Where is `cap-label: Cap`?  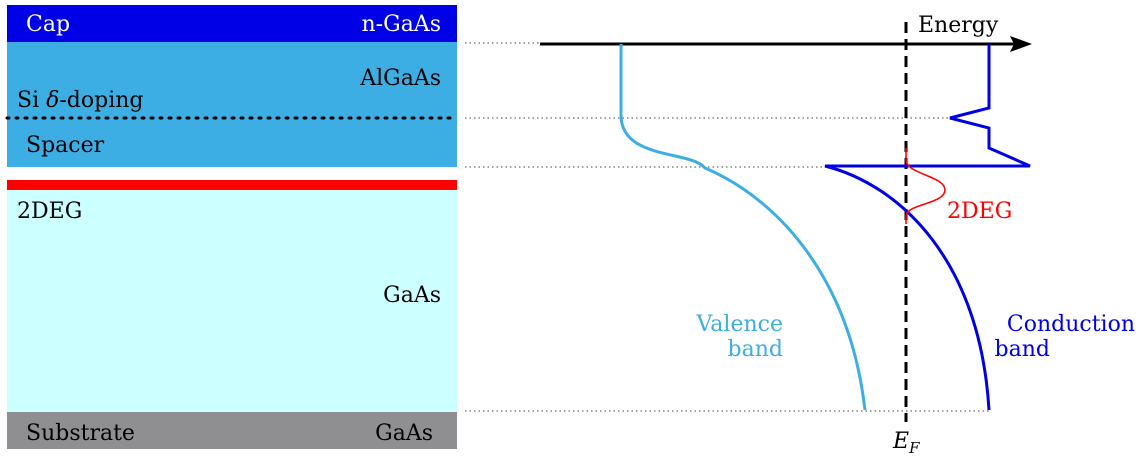
cap-label: Cap is located at coordinates (48, 24).